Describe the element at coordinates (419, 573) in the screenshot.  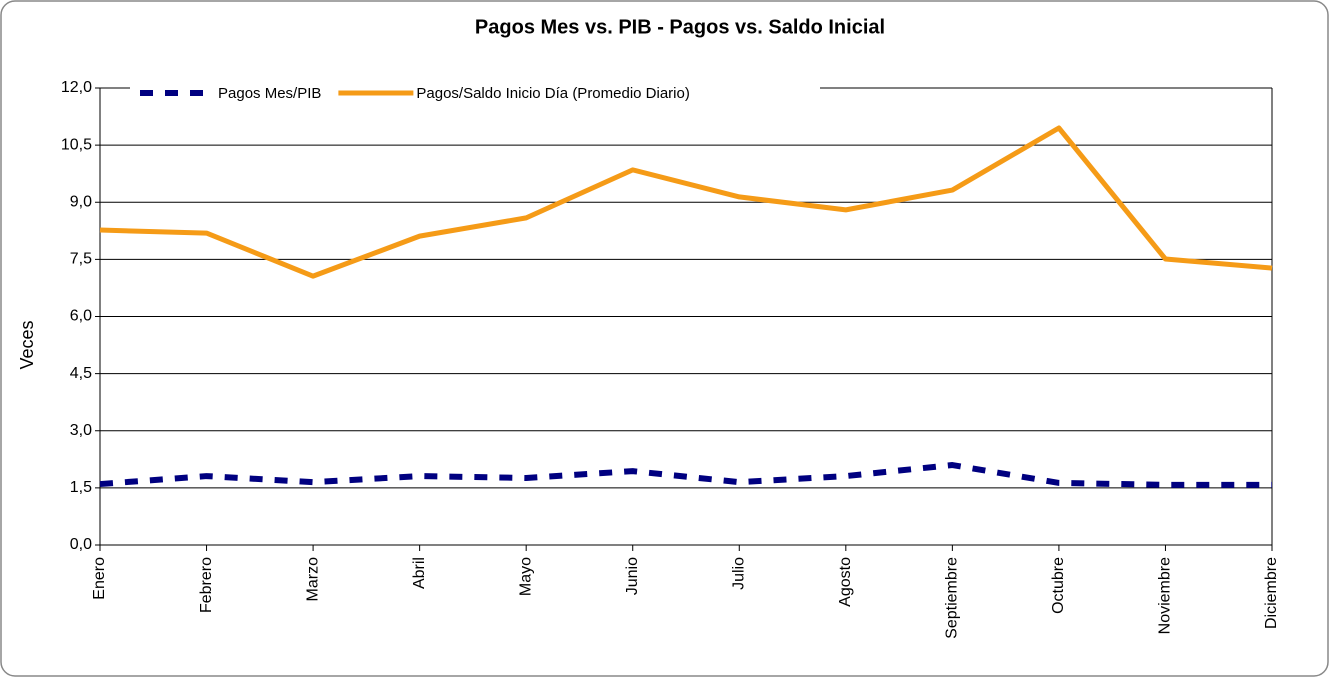
I see `x-tick-label: Abril` at that location.